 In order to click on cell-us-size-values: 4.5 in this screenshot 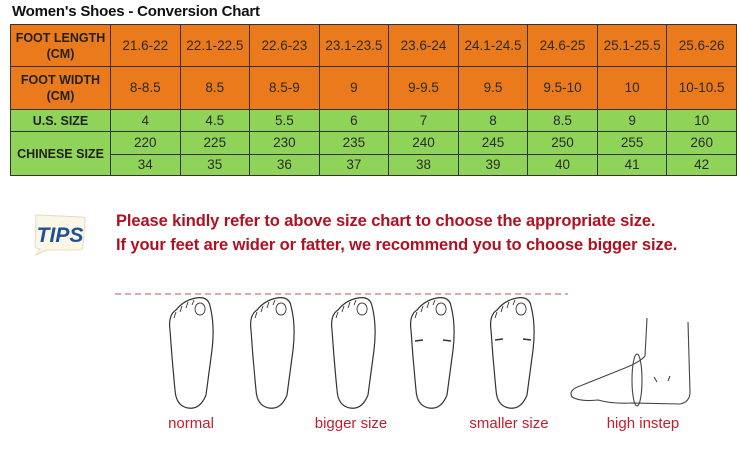, I will do `click(215, 120)`.